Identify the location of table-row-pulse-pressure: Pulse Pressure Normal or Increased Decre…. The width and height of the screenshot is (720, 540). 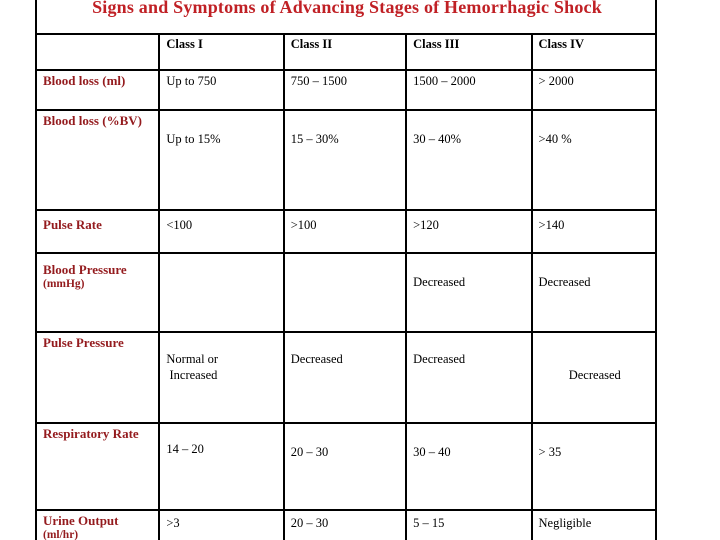
(346, 377).